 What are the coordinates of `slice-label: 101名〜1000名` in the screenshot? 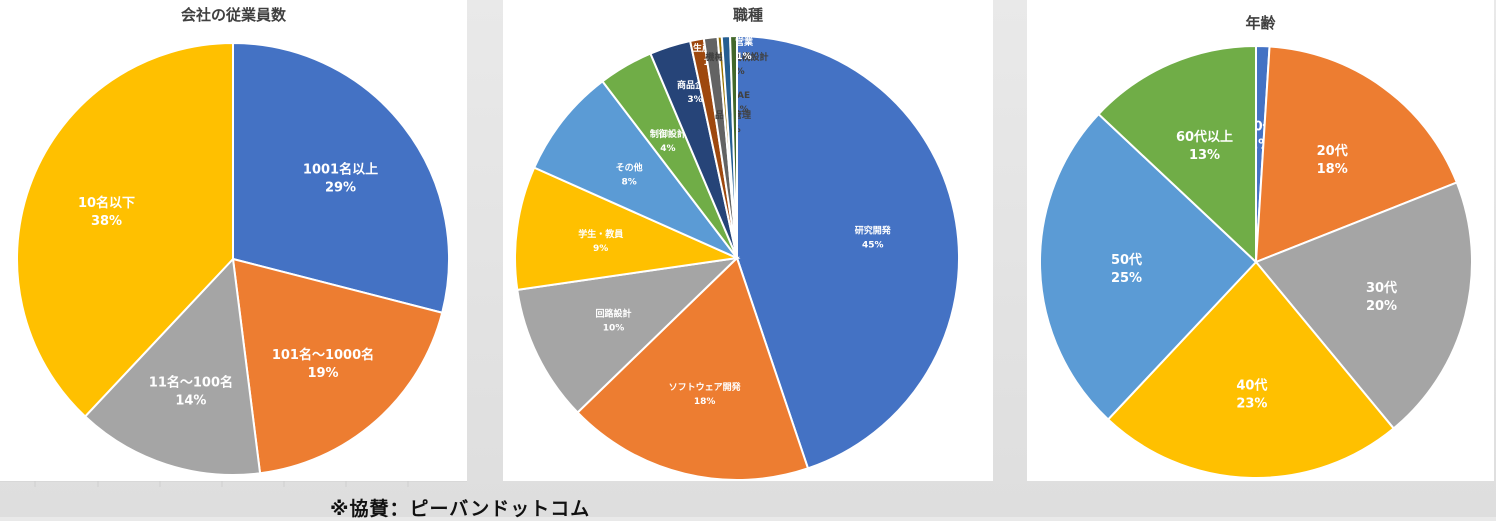 It's located at (323, 355).